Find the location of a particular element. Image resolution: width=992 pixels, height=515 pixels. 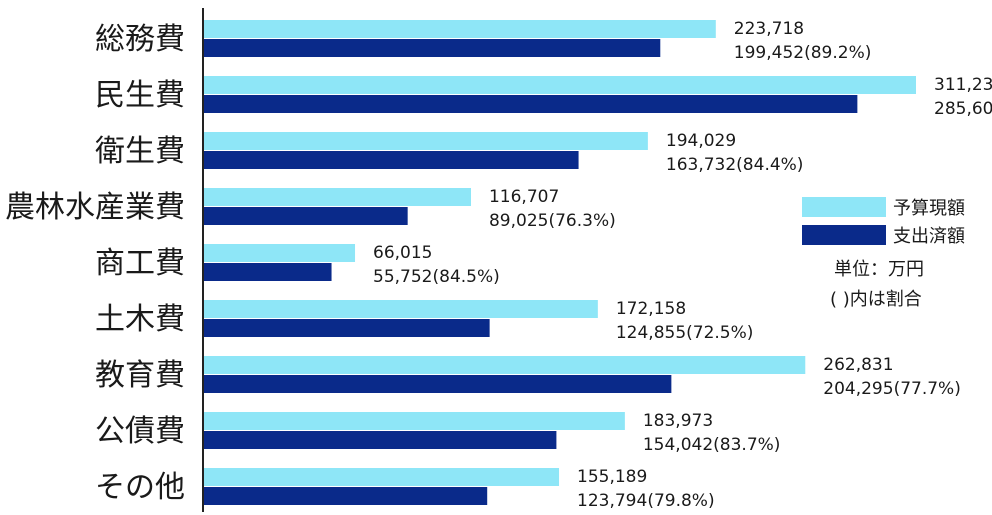

legend-label-budget: 予算現額 is located at coordinates (929, 208).